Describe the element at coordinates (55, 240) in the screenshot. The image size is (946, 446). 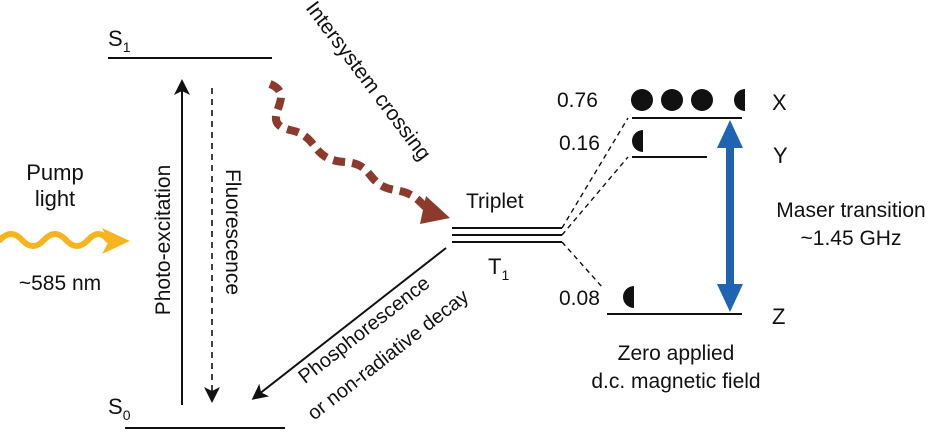
I see `pump-wave-icon` at that location.